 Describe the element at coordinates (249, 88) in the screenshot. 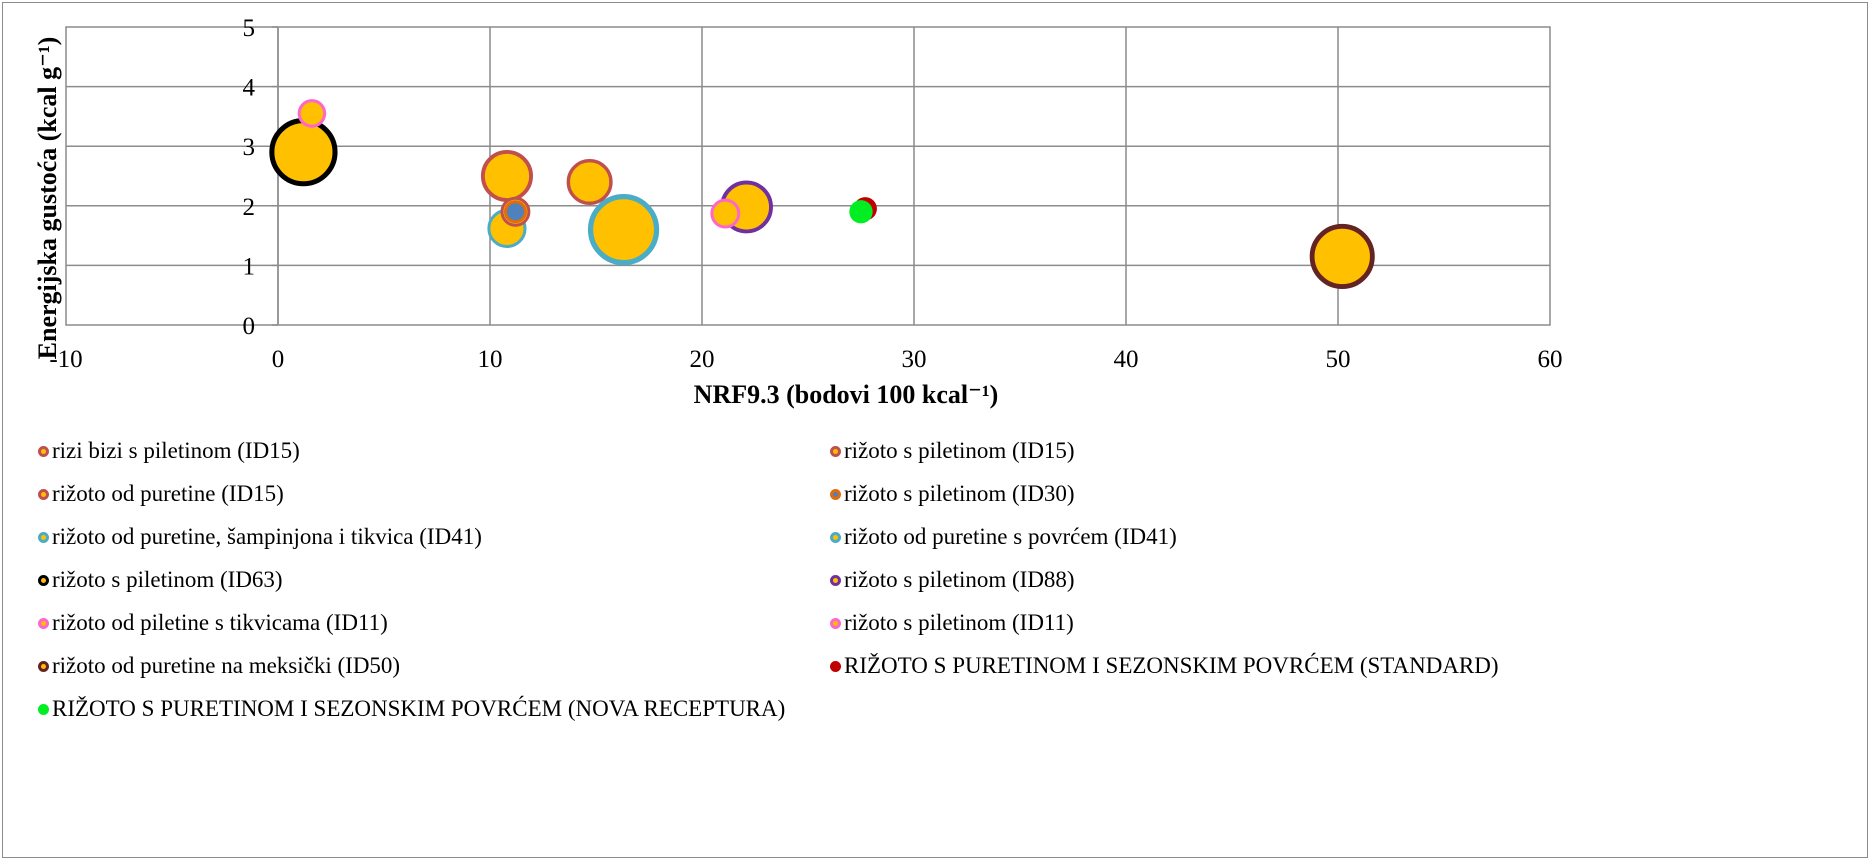

I see `y-tick-label: 4` at that location.